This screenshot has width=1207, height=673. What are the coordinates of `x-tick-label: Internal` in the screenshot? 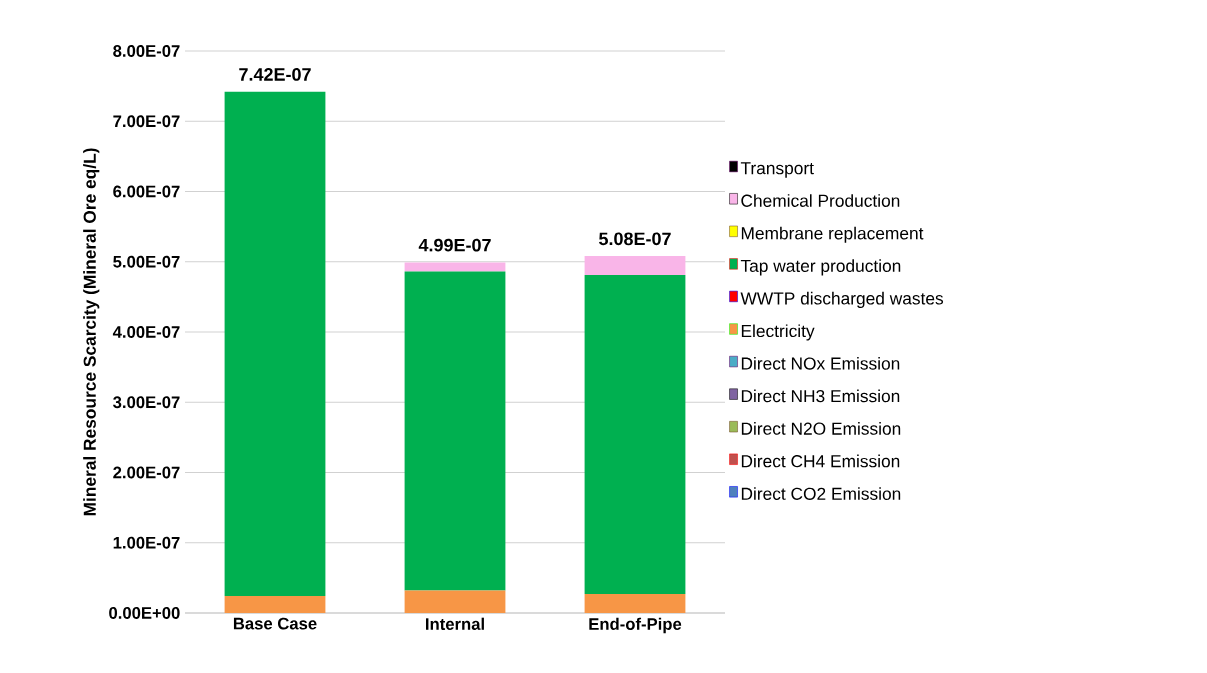 It's located at (455, 623).